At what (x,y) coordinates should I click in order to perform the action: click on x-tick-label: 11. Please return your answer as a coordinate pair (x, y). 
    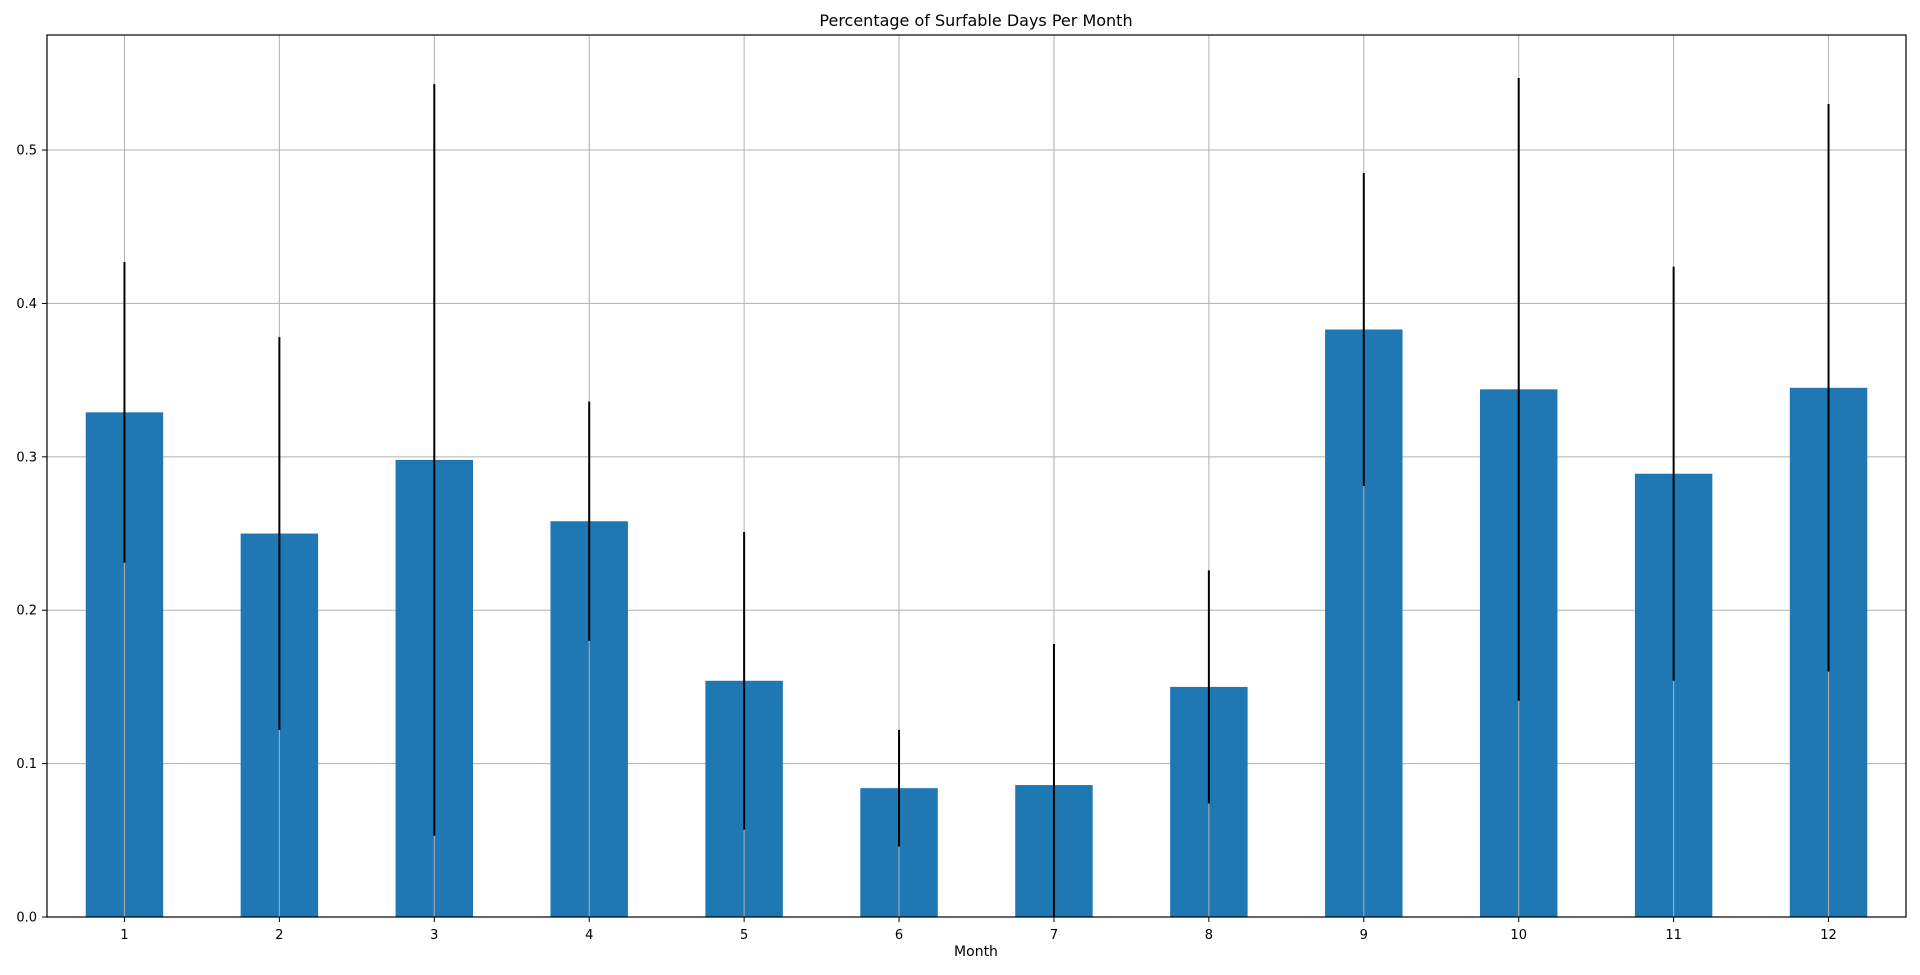
    Looking at the image, I should click on (1673, 935).